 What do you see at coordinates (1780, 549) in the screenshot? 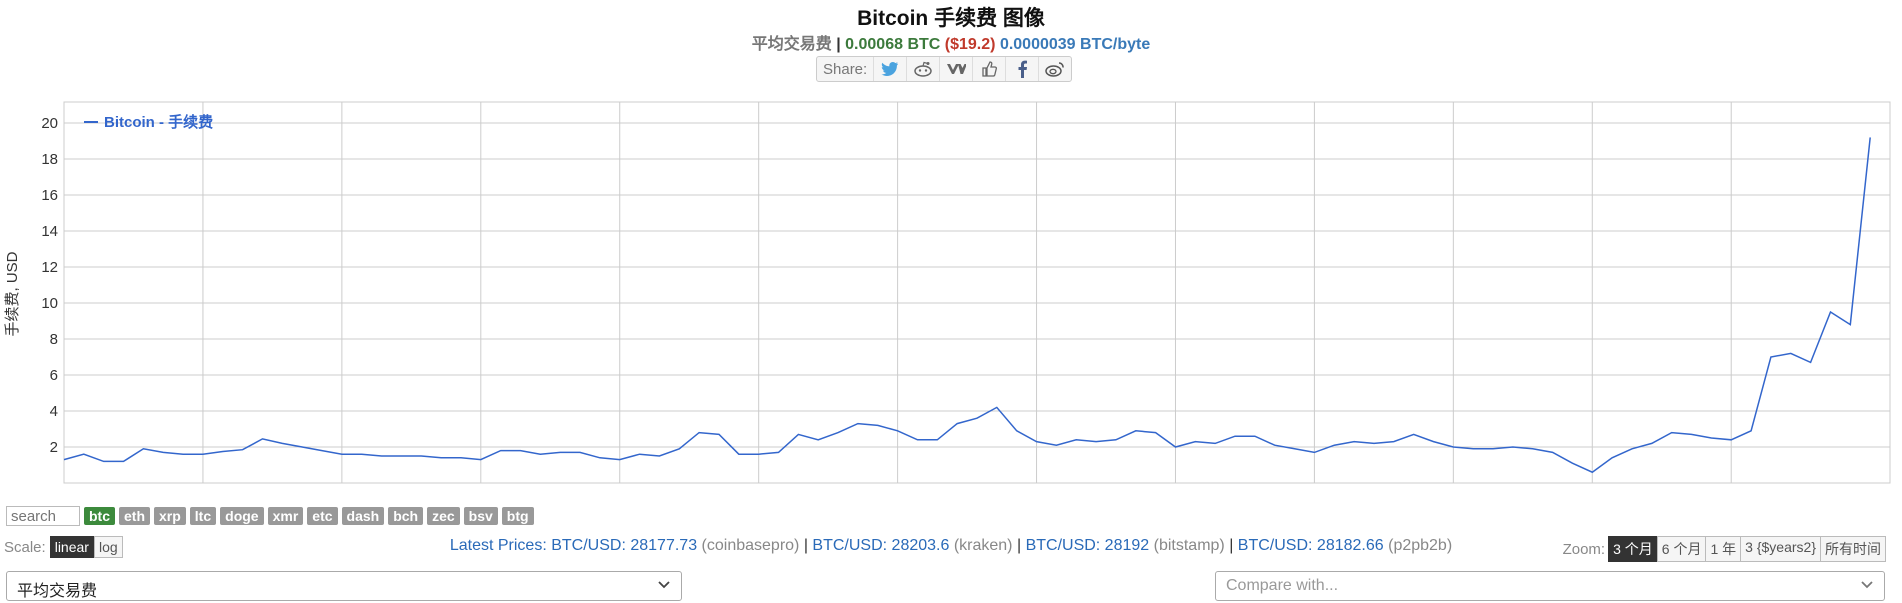
I see `zoom-option-3: 3 {$years2}` at bounding box center [1780, 549].